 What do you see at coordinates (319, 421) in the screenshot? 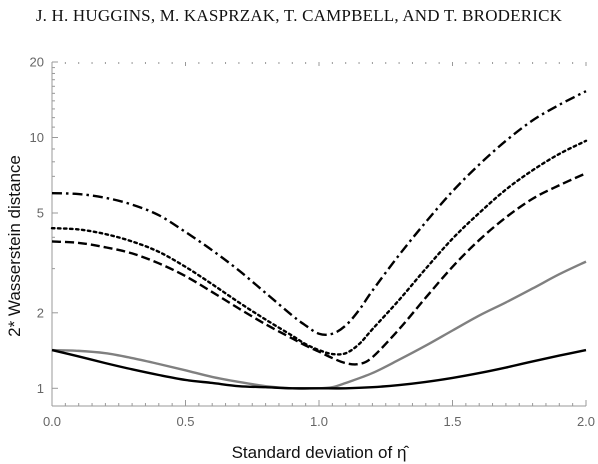
I see `x-tick-label: 1.0` at bounding box center [319, 421].